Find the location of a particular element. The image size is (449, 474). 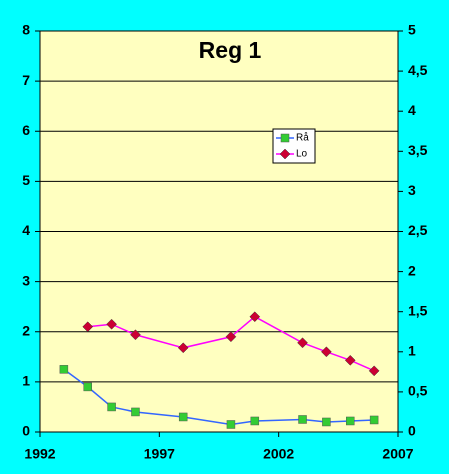

x-tick-label: 2007 is located at coordinates (397, 454).